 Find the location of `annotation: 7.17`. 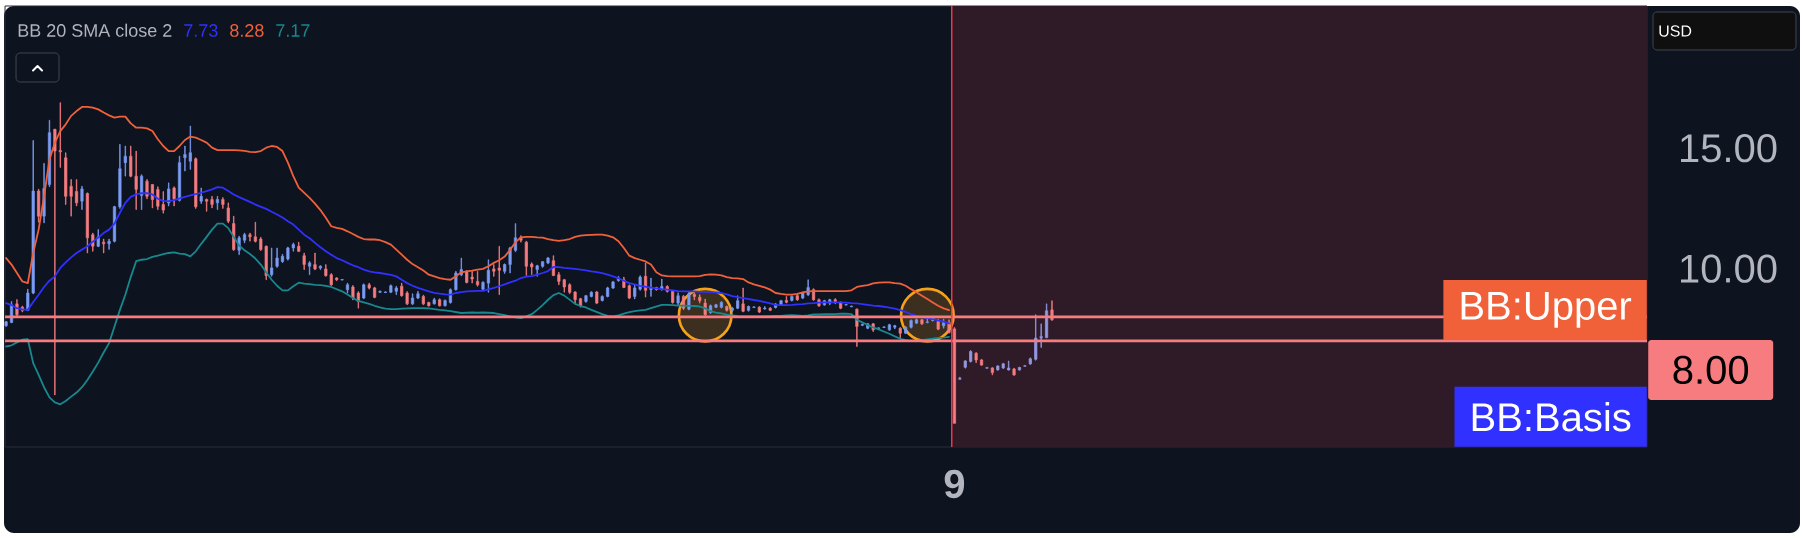

annotation: 7.17 is located at coordinates (293, 30).